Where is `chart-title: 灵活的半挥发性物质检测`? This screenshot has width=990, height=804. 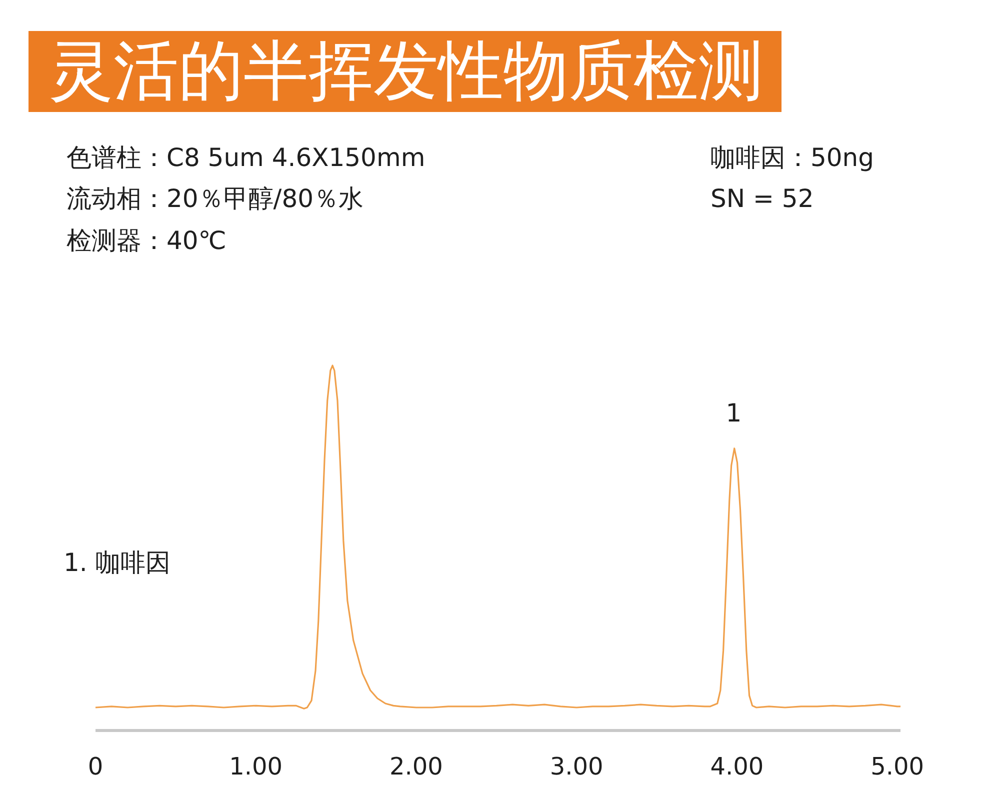
chart-title: 灵活的半挥发性物质检测 is located at coordinates (406, 71).